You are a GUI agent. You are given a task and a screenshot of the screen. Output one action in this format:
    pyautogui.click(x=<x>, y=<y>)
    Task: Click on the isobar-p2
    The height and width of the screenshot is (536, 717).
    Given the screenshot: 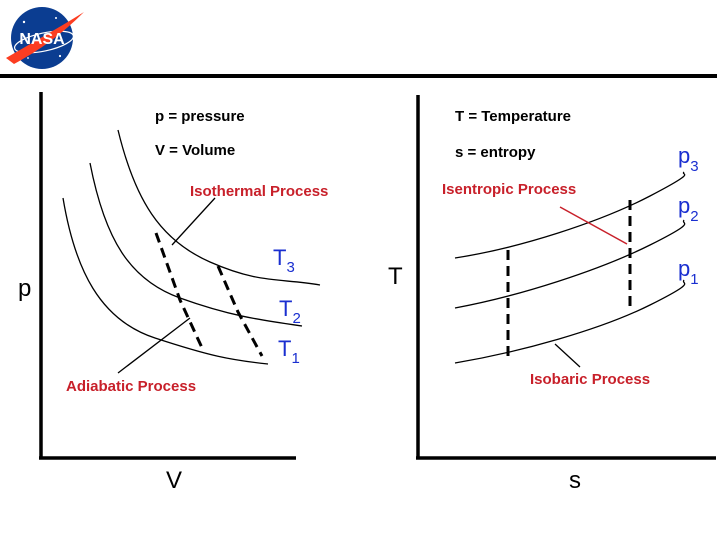 What is the action you would take?
    pyautogui.click(x=570, y=264)
    